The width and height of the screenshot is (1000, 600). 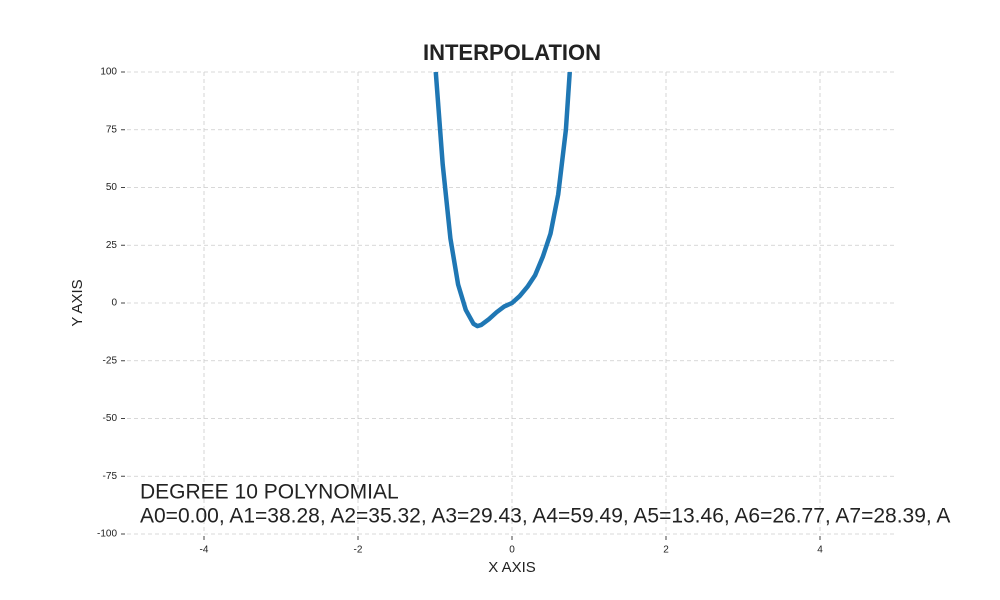 What do you see at coordinates (107, 534) in the screenshot?
I see `y-tick-label: -100` at bounding box center [107, 534].